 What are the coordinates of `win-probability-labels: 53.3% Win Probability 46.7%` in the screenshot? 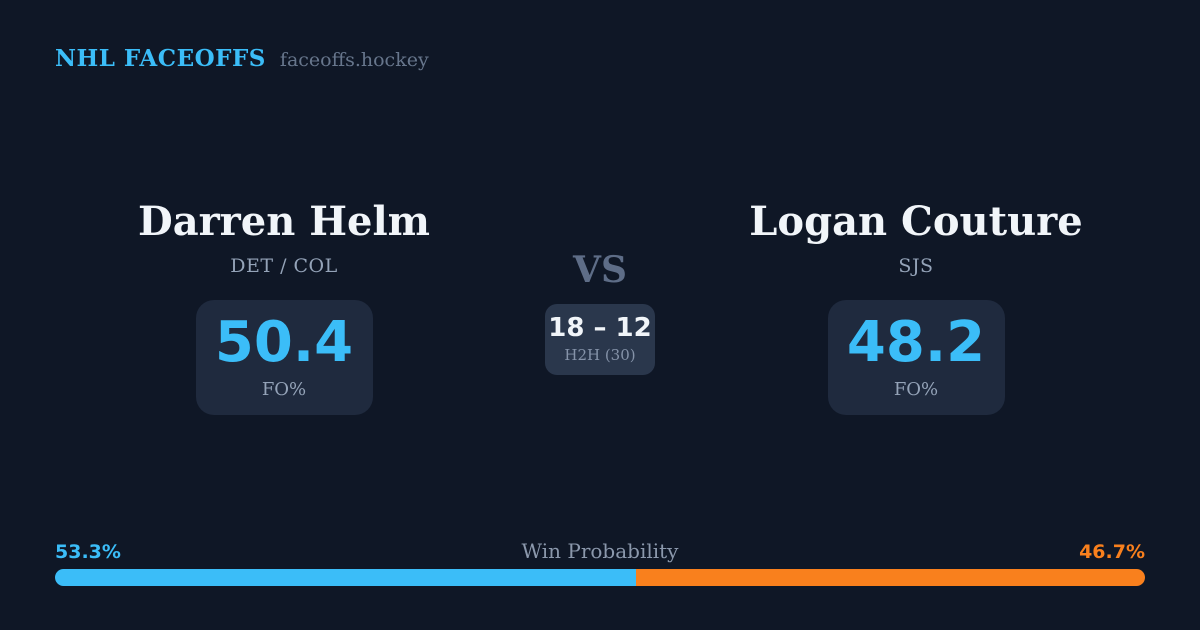 It's located at (600, 551).